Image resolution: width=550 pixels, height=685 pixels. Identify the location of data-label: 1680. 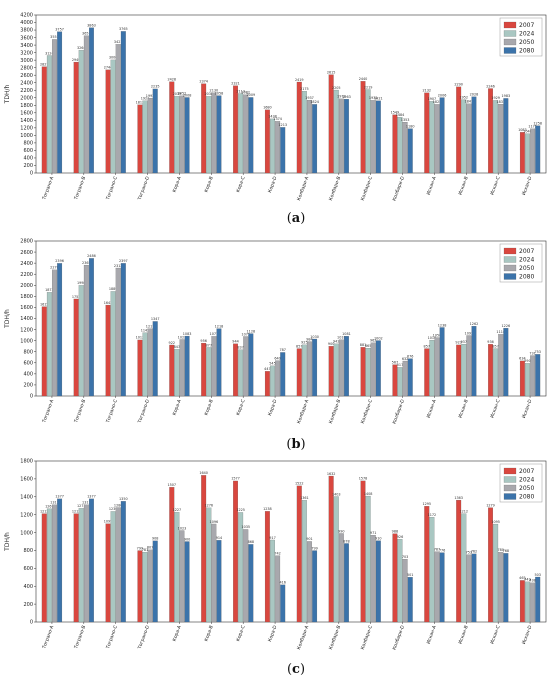
(267, 108).